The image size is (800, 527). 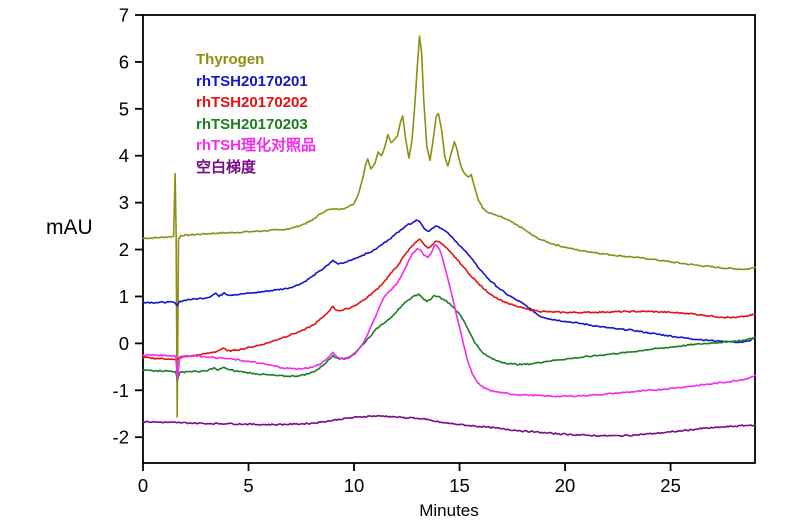 What do you see at coordinates (449, 510) in the screenshot?
I see `x-axis-label: Minutes` at bounding box center [449, 510].